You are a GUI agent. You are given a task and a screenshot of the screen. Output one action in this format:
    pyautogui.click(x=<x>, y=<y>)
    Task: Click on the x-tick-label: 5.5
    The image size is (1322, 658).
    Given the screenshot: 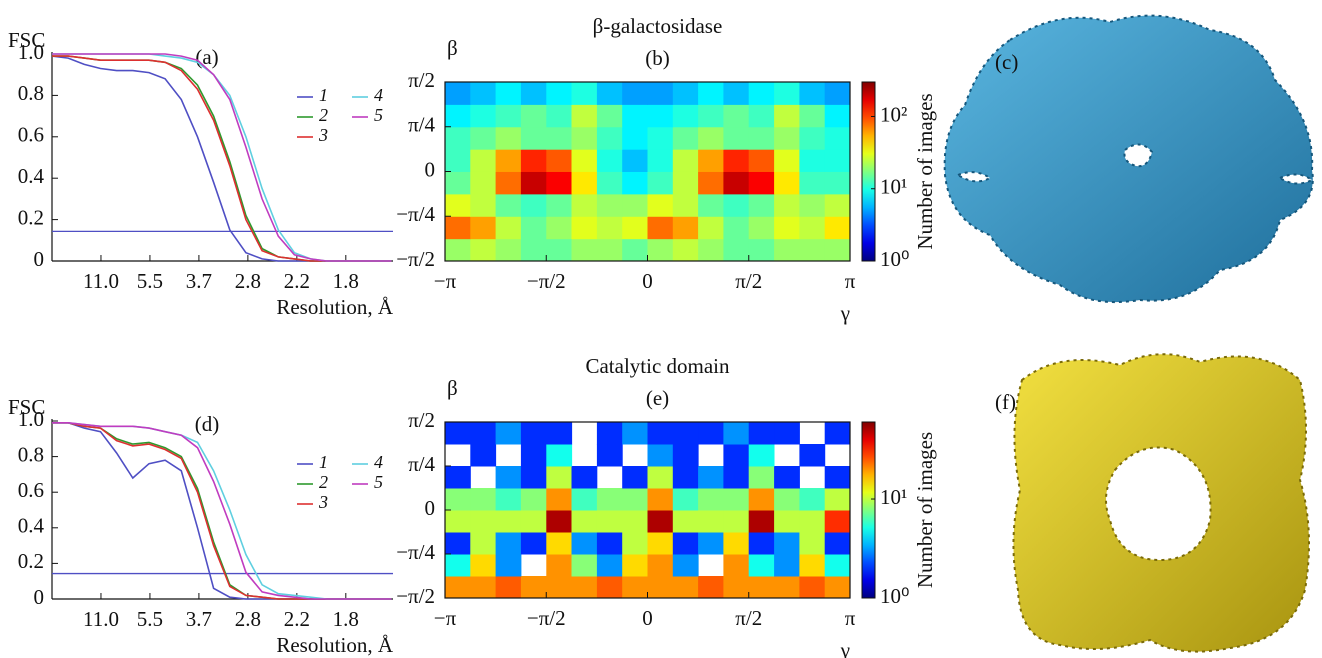 What is the action you would take?
    pyautogui.click(x=150, y=281)
    